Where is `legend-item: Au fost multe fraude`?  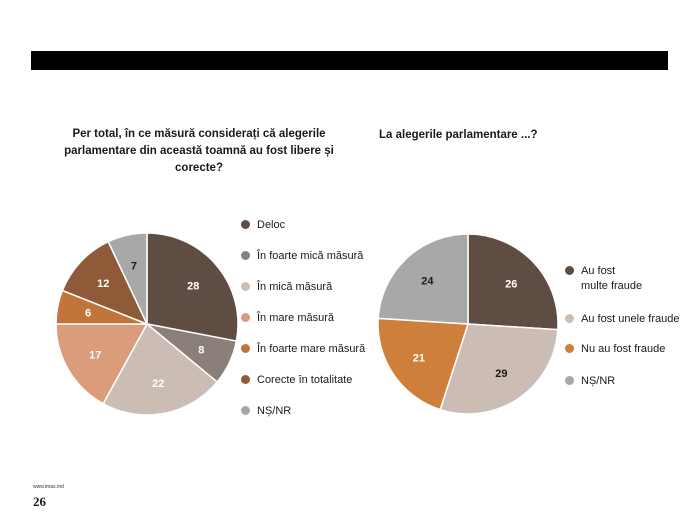 legend-item: Au fost multe fraude is located at coordinates (604, 279).